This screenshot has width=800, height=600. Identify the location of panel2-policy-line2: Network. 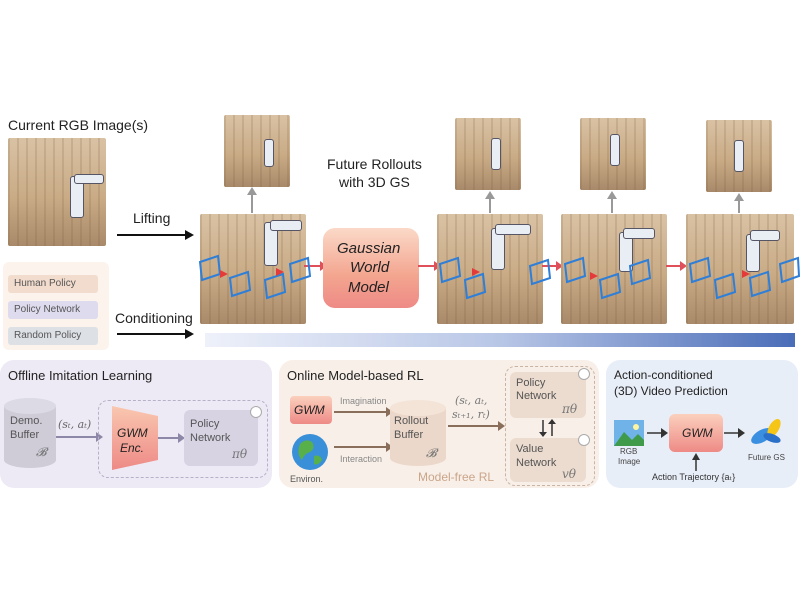
(536, 396).